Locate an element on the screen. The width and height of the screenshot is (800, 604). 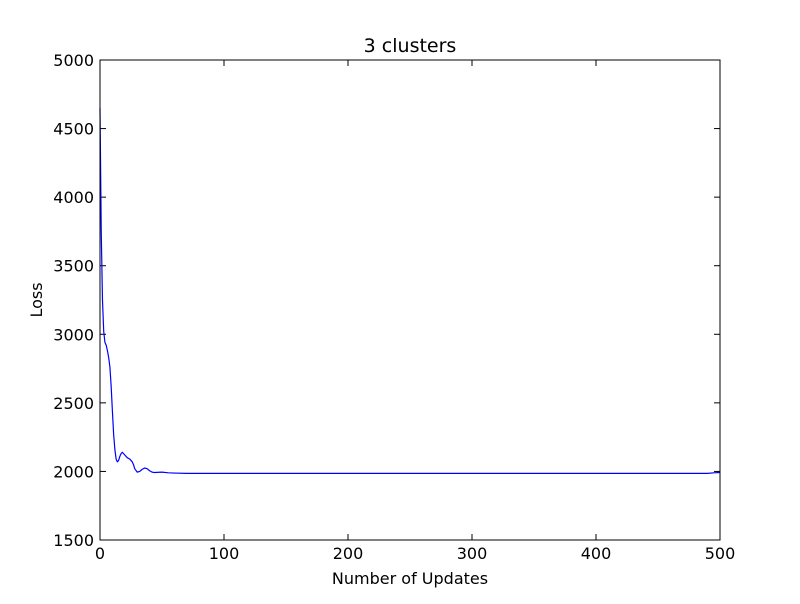
x-axis-label: Number of Updates is located at coordinates (410, 578).